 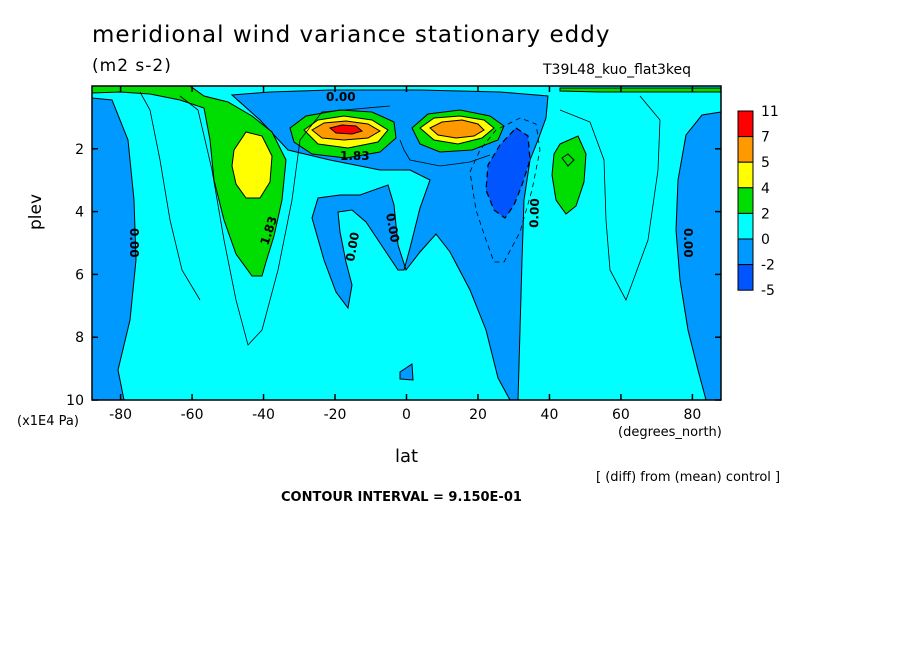 I want to click on y-tick-label-4: 10, so click(x=75, y=401).